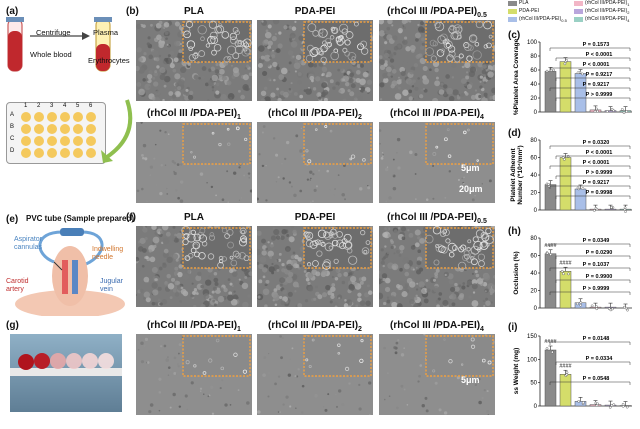 The image size is (640, 429). I want to click on sem-title: PLA, so click(194, 217).